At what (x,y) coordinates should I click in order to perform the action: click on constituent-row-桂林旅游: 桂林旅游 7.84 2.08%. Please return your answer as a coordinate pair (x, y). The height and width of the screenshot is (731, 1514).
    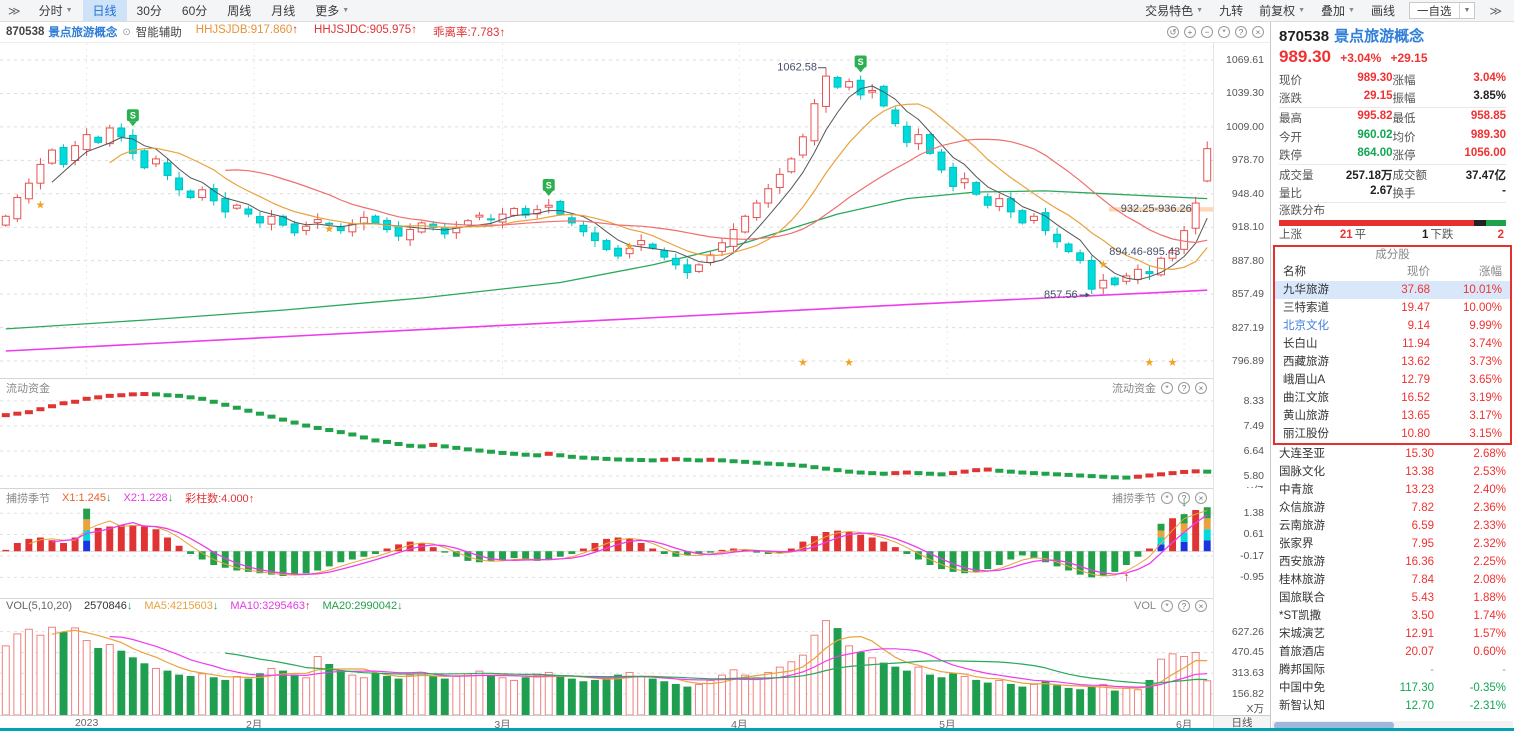
    Looking at the image, I should click on (1392, 580).